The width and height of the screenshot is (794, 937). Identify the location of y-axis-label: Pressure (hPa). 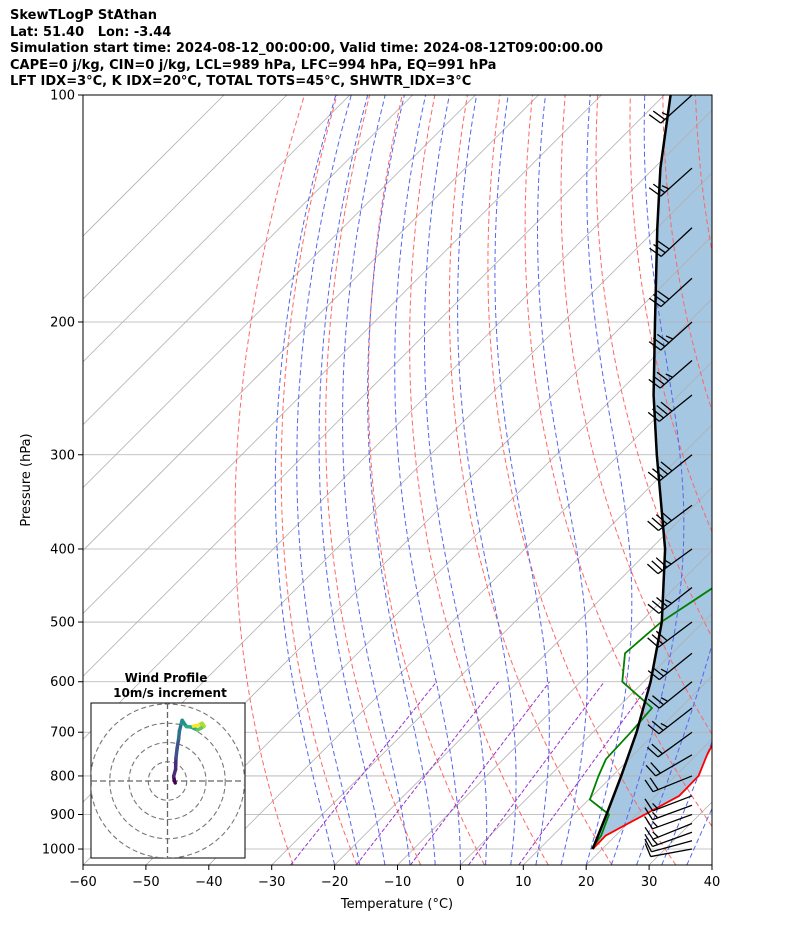
(26, 479).